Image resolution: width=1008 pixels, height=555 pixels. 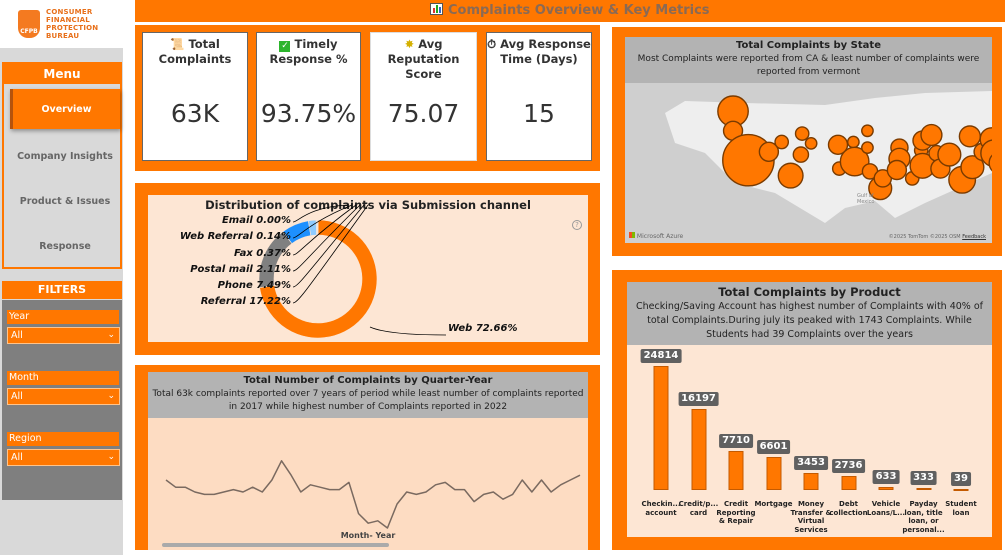 I want to click on month-value: All, so click(x=17, y=396).